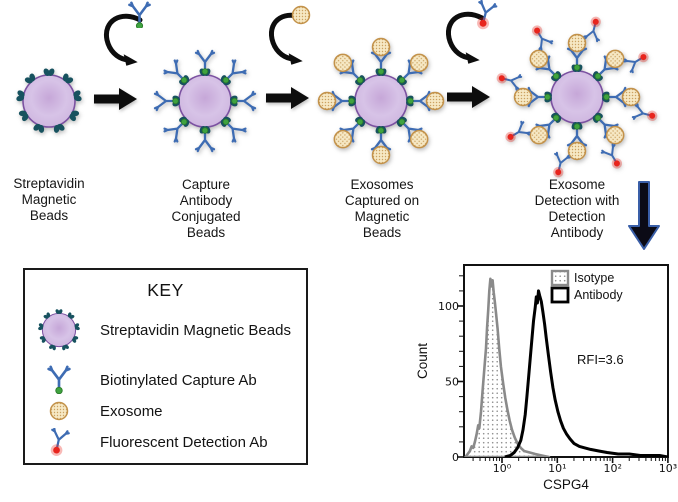 The height and width of the screenshot is (502, 678). I want to click on detection-bead-icon, so click(577, 97).